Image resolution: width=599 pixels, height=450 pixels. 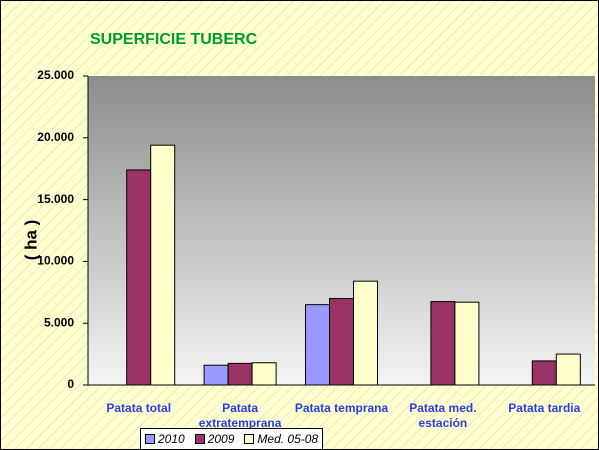 I want to click on y-tick-label: 15.000, so click(x=55, y=199).